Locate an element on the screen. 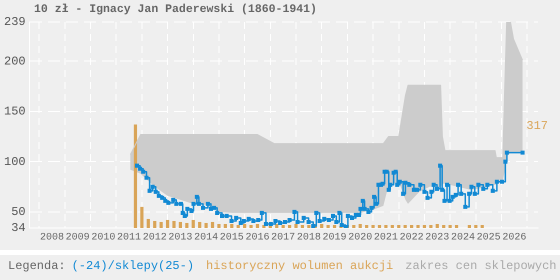 The height and width of the screenshot is (280, 560). x-tick-label: 2024 is located at coordinates (462, 238).